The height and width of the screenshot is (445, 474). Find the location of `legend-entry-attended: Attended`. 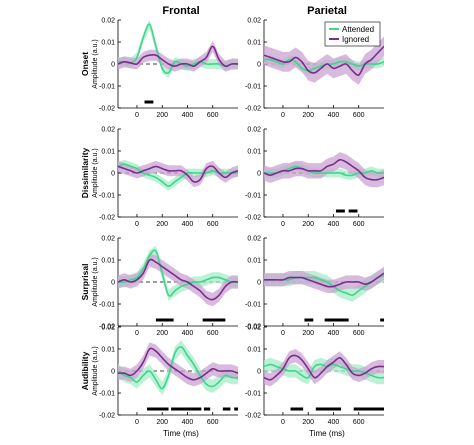

legend-entry-attended: Attended is located at coordinates (358, 29).